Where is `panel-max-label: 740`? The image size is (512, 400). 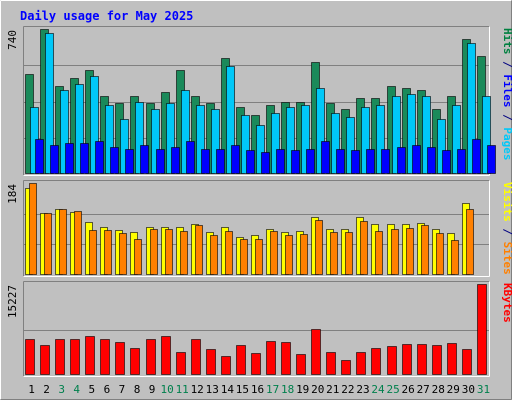
panel-max-label: 740 is located at coordinates (12, 40).